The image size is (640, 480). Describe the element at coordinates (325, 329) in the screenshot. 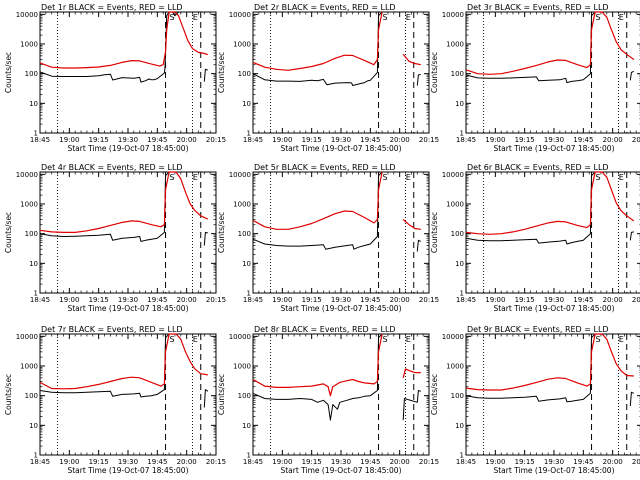

I see `panel-title: Det 8r BLACK = Events, RED = LLD` at that location.